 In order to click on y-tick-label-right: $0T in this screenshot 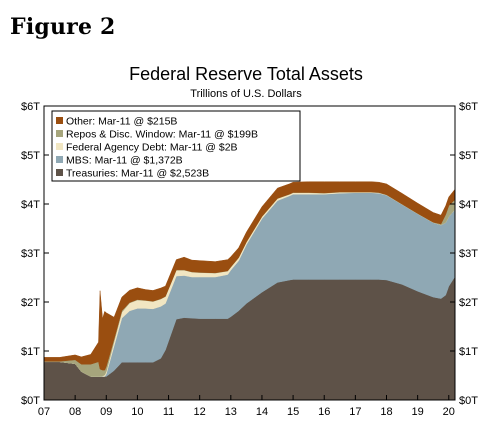, I will do `click(468, 401)`.